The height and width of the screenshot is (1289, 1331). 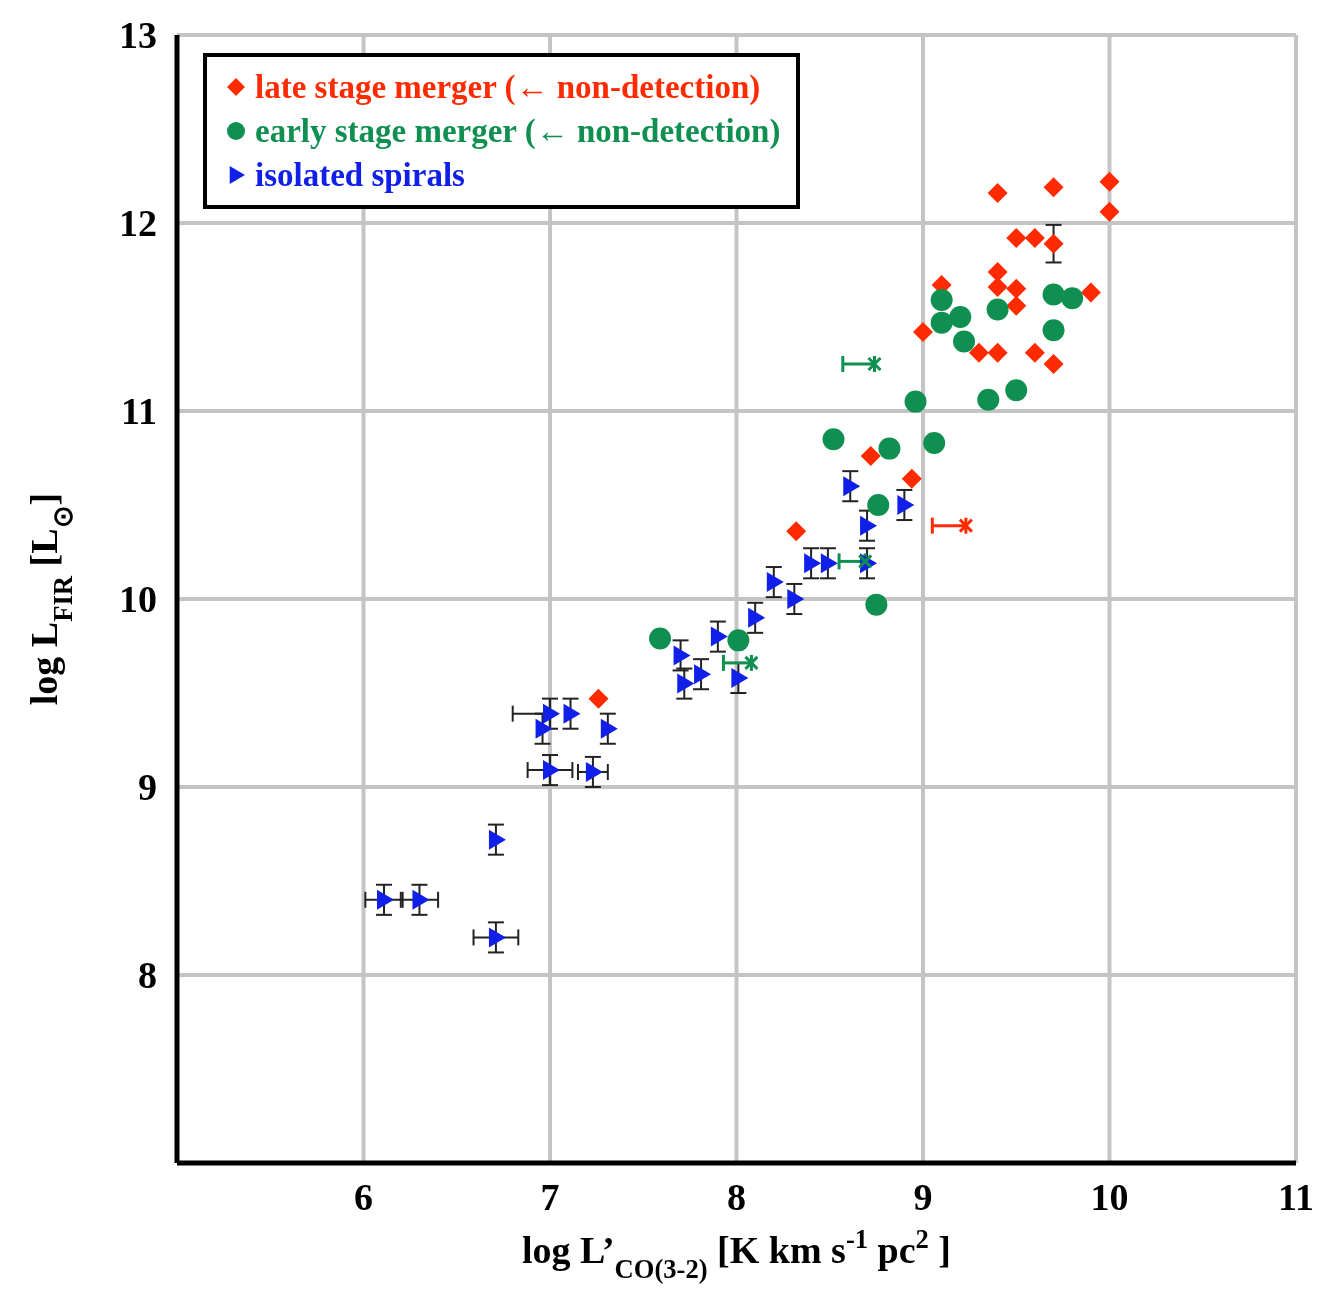 What do you see at coordinates (923, 1196) in the screenshot?
I see `x-tick-label: 9` at bounding box center [923, 1196].